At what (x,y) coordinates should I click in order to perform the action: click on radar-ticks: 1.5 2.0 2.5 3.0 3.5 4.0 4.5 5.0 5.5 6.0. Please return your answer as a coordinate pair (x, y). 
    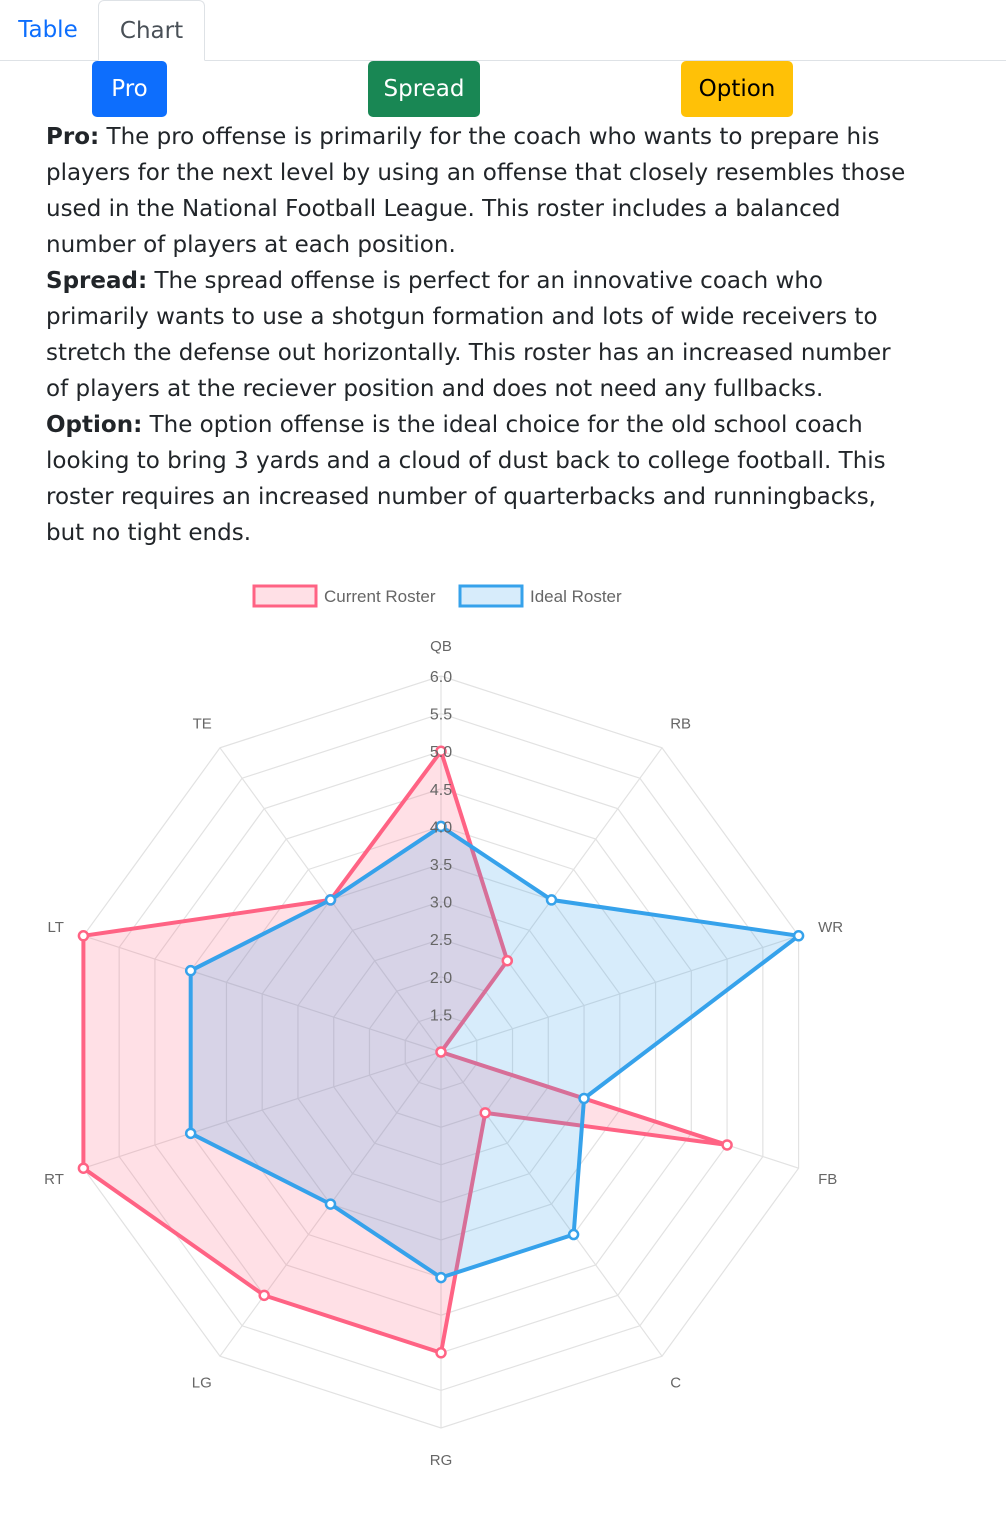
    Looking at the image, I should click on (441, 846).